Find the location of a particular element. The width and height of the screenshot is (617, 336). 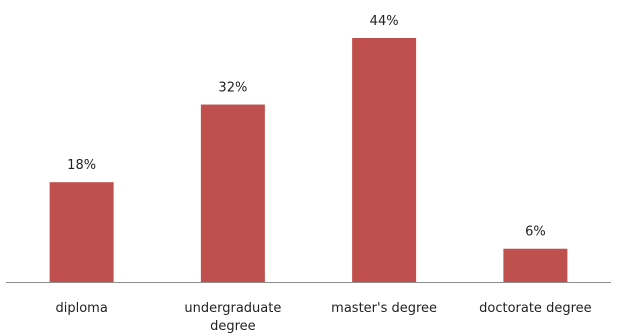

data-label-1: 32% is located at coordinates (232, 88).